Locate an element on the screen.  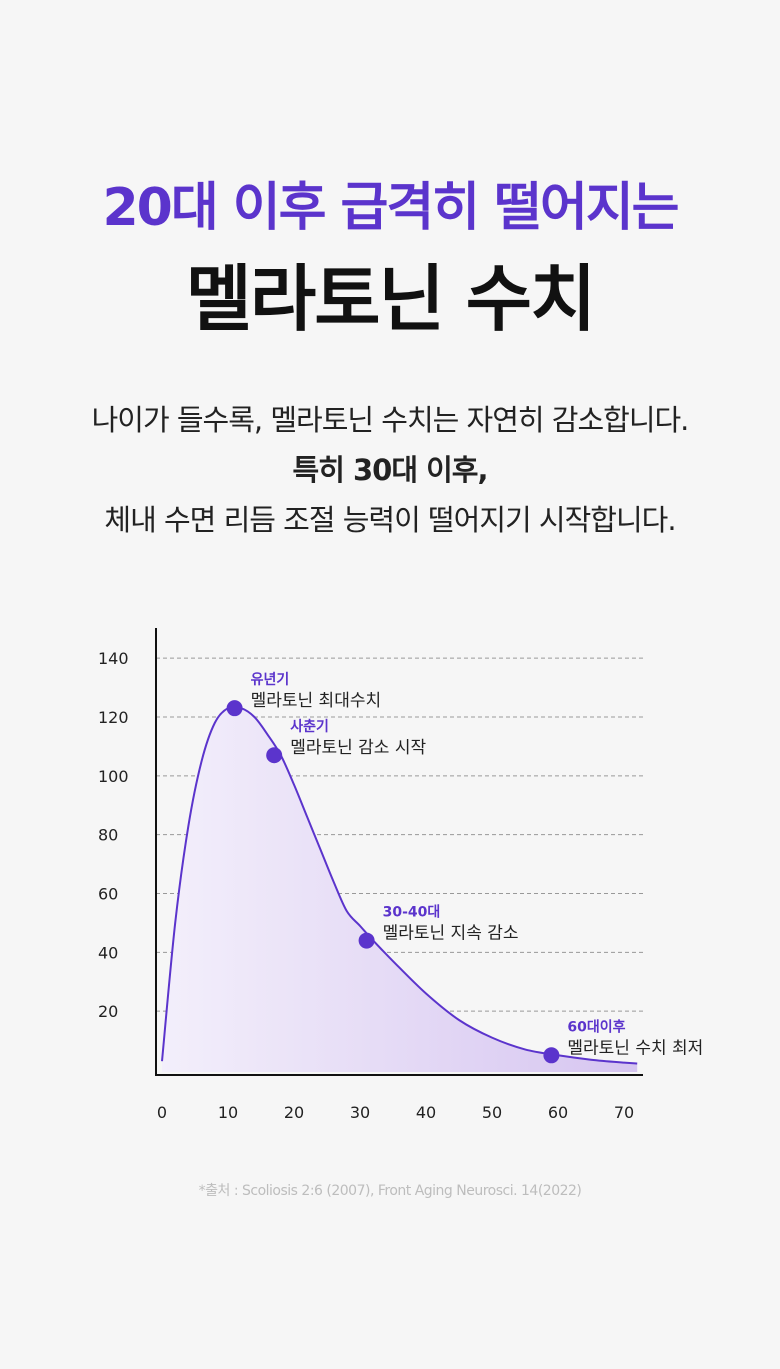
annotation-text: 멜라토닌 지속 감소 is located at coordinates (451, 934).